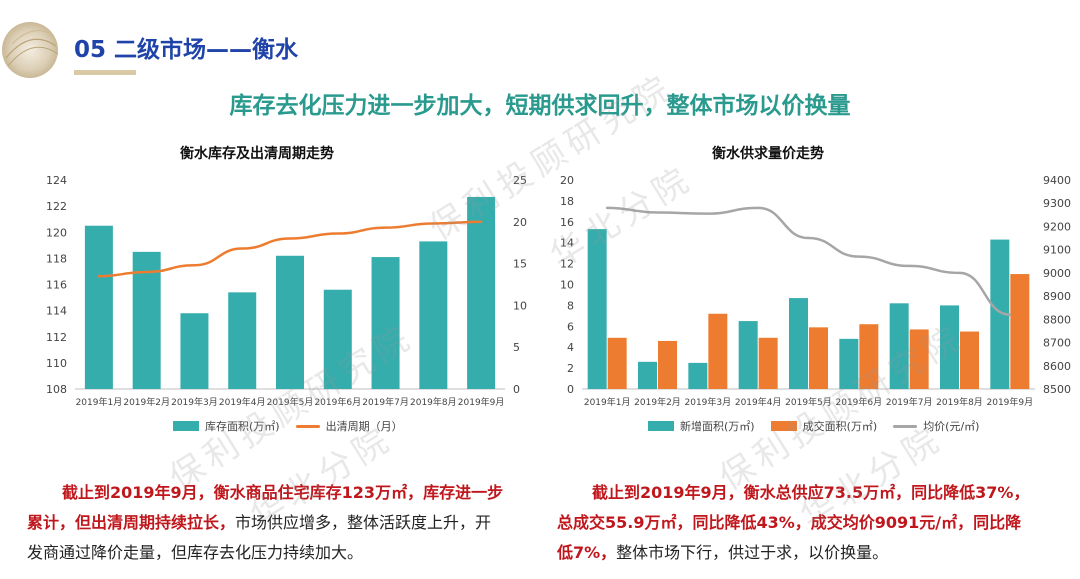 The image size is (1080, 579). Describe the element at coordinates (56, 363) in the screenshot. I see `y-axis-tick-label: 110` at that location.